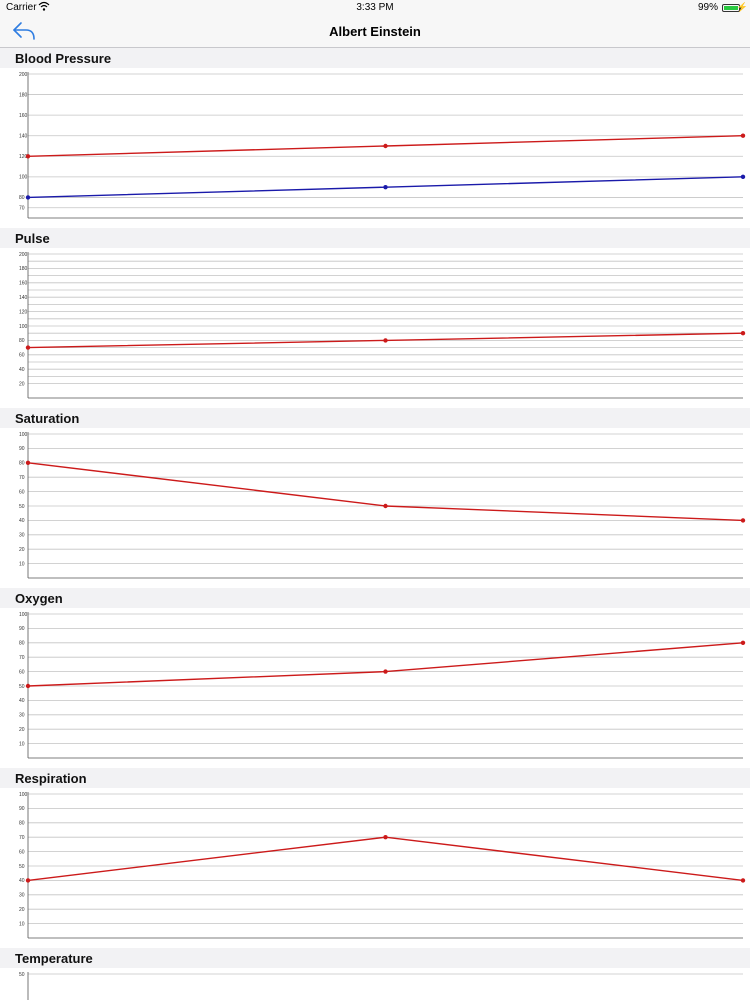 Image resolution: width=750 pixels, height=1000 pixels. Describe the element at coordinates (47, 418) in the screenshot. I see `section-title: Saturation` at that location.